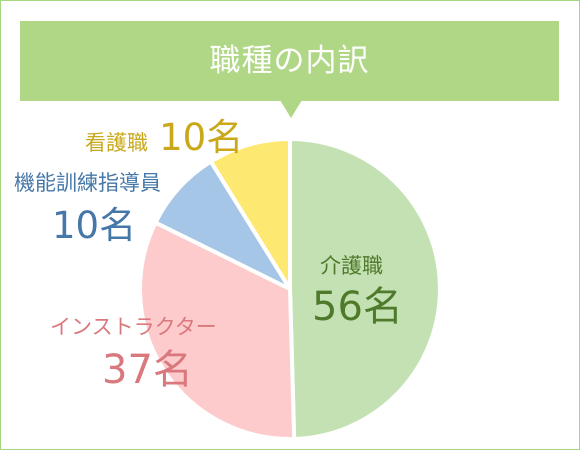 The height and width of the screenshot is (450, 580). I want to click on pie-slice-kango, so click(250, 214).